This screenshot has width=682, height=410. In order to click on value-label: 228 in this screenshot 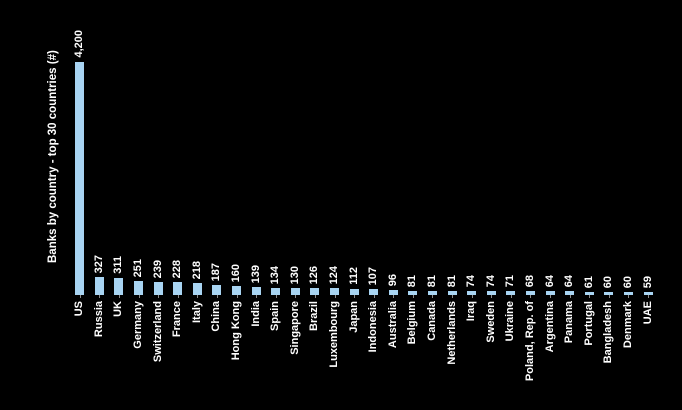, I will do `click(177, 268)`.